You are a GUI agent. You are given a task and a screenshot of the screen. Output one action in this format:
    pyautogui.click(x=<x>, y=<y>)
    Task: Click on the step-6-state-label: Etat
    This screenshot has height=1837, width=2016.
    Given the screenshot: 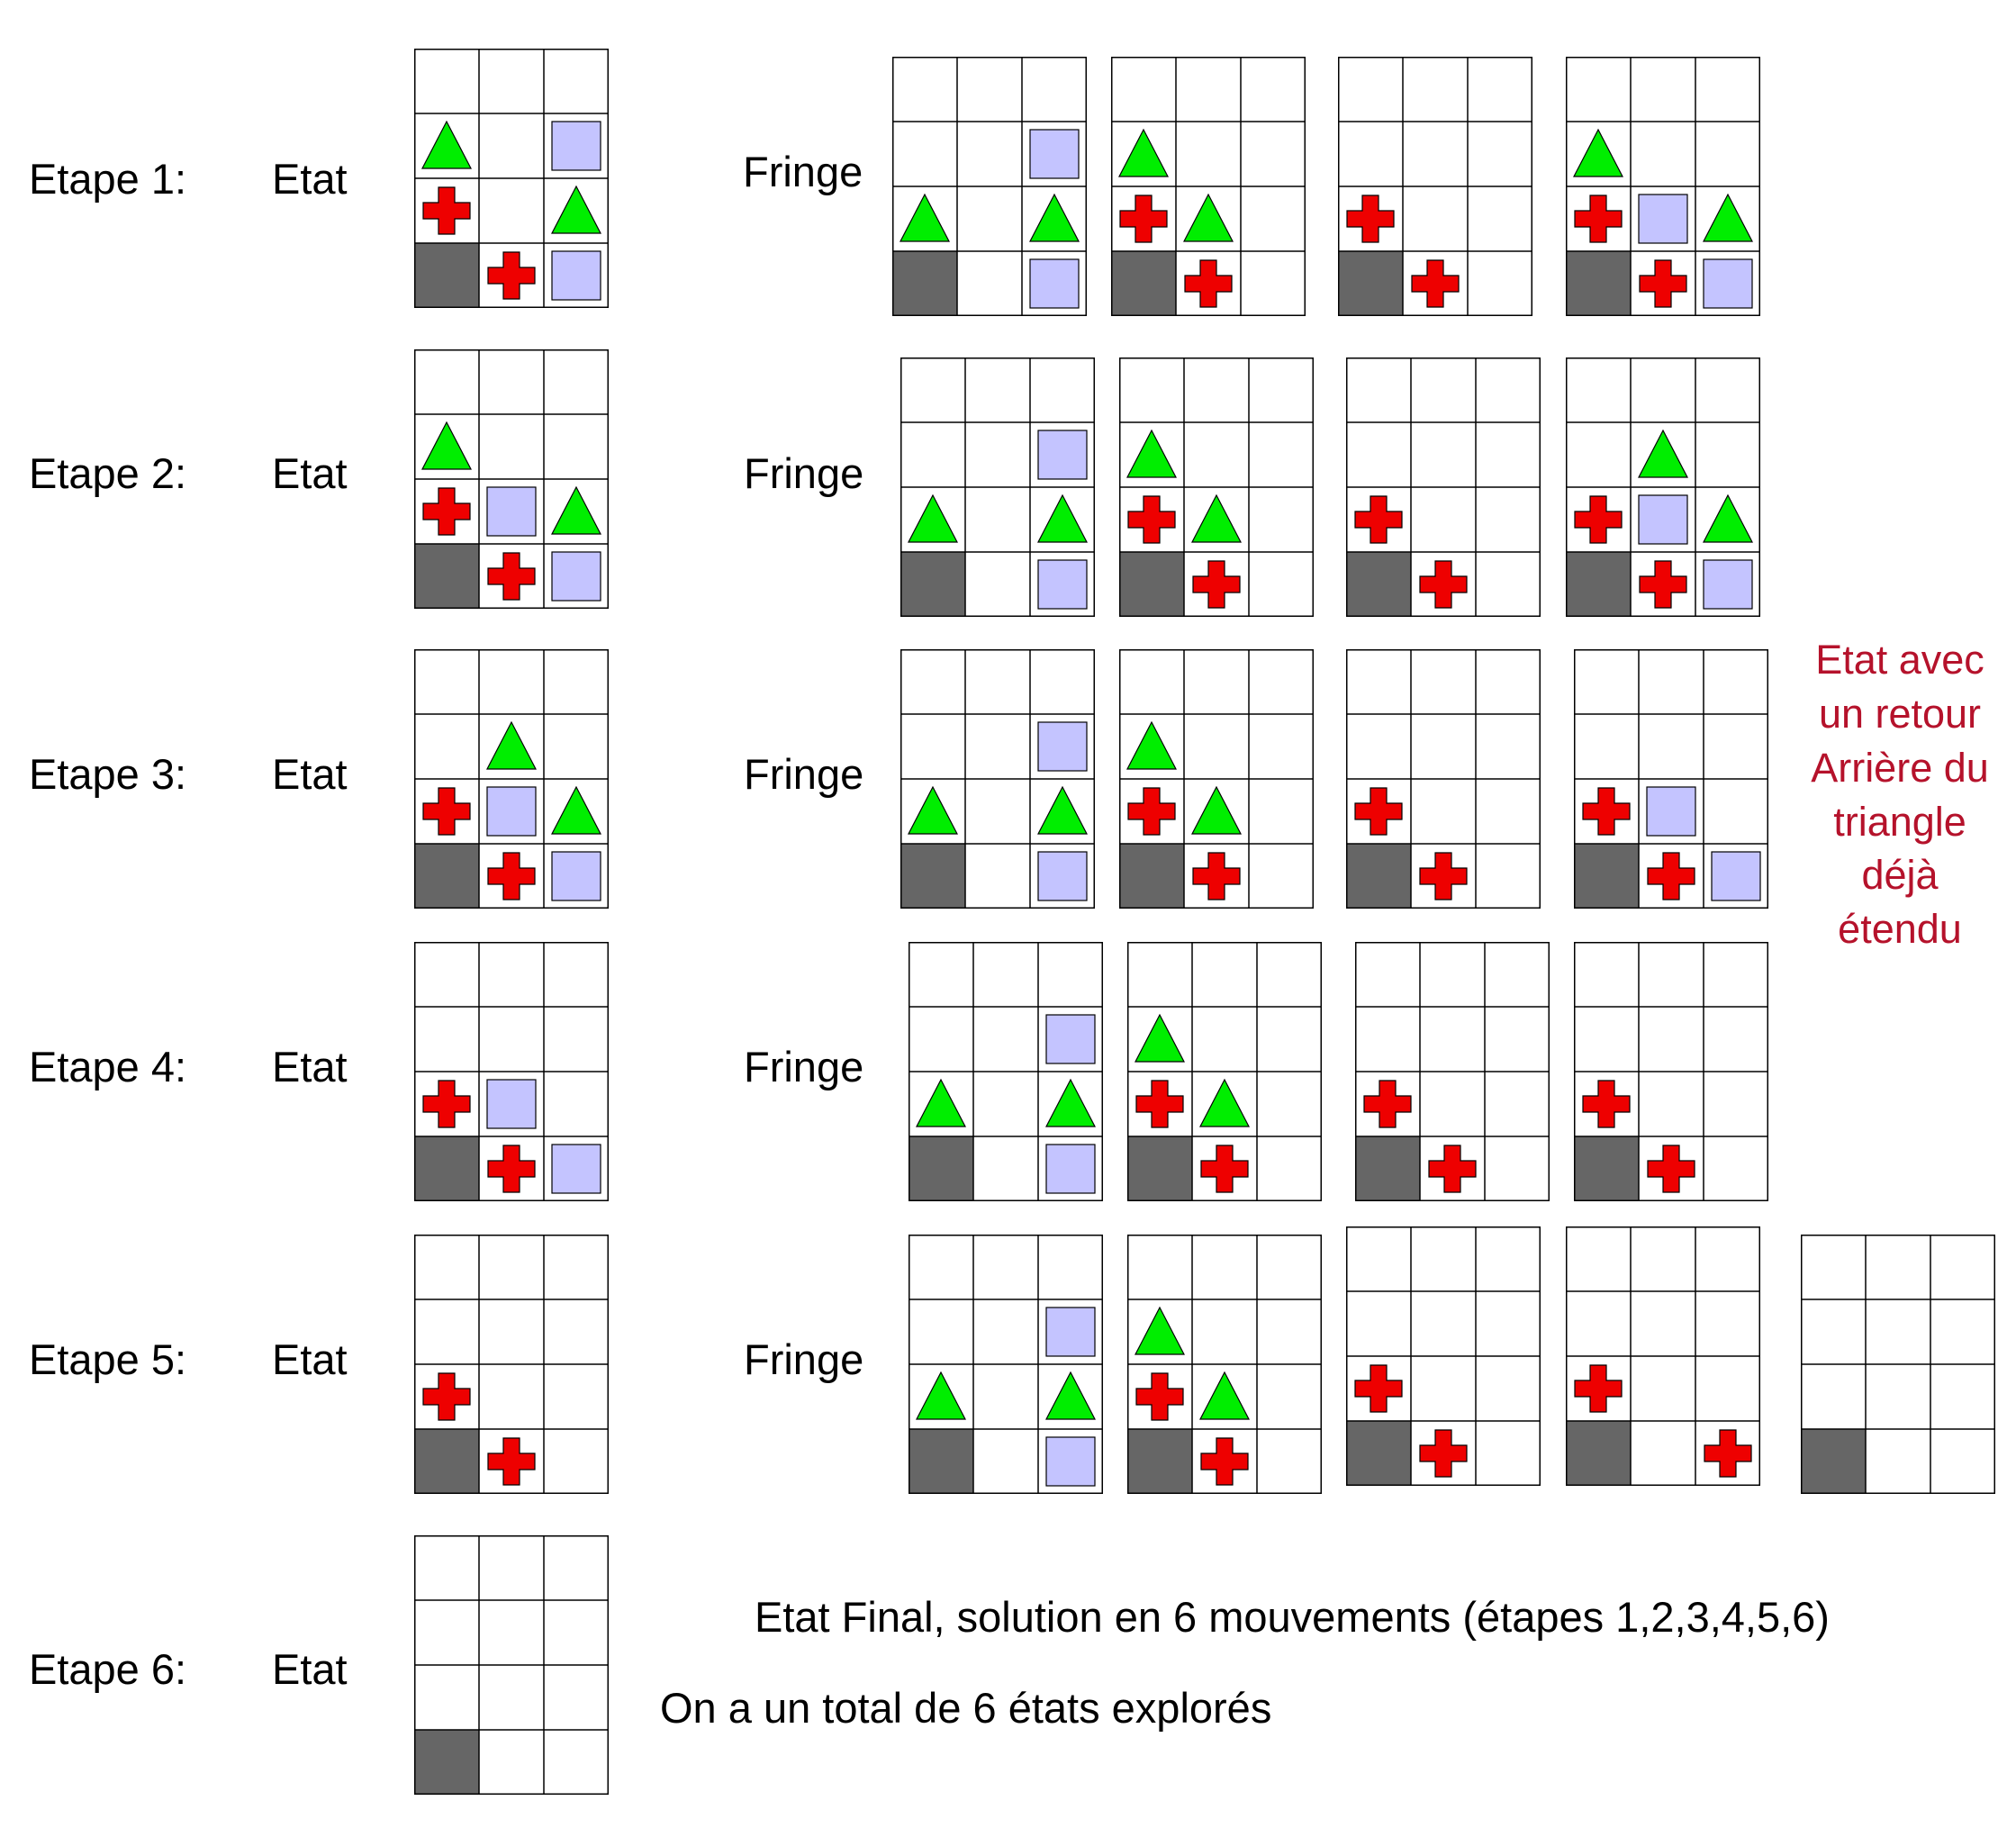 What is the action you would take?
    pyautogui.click(x=310, y=1669)
    